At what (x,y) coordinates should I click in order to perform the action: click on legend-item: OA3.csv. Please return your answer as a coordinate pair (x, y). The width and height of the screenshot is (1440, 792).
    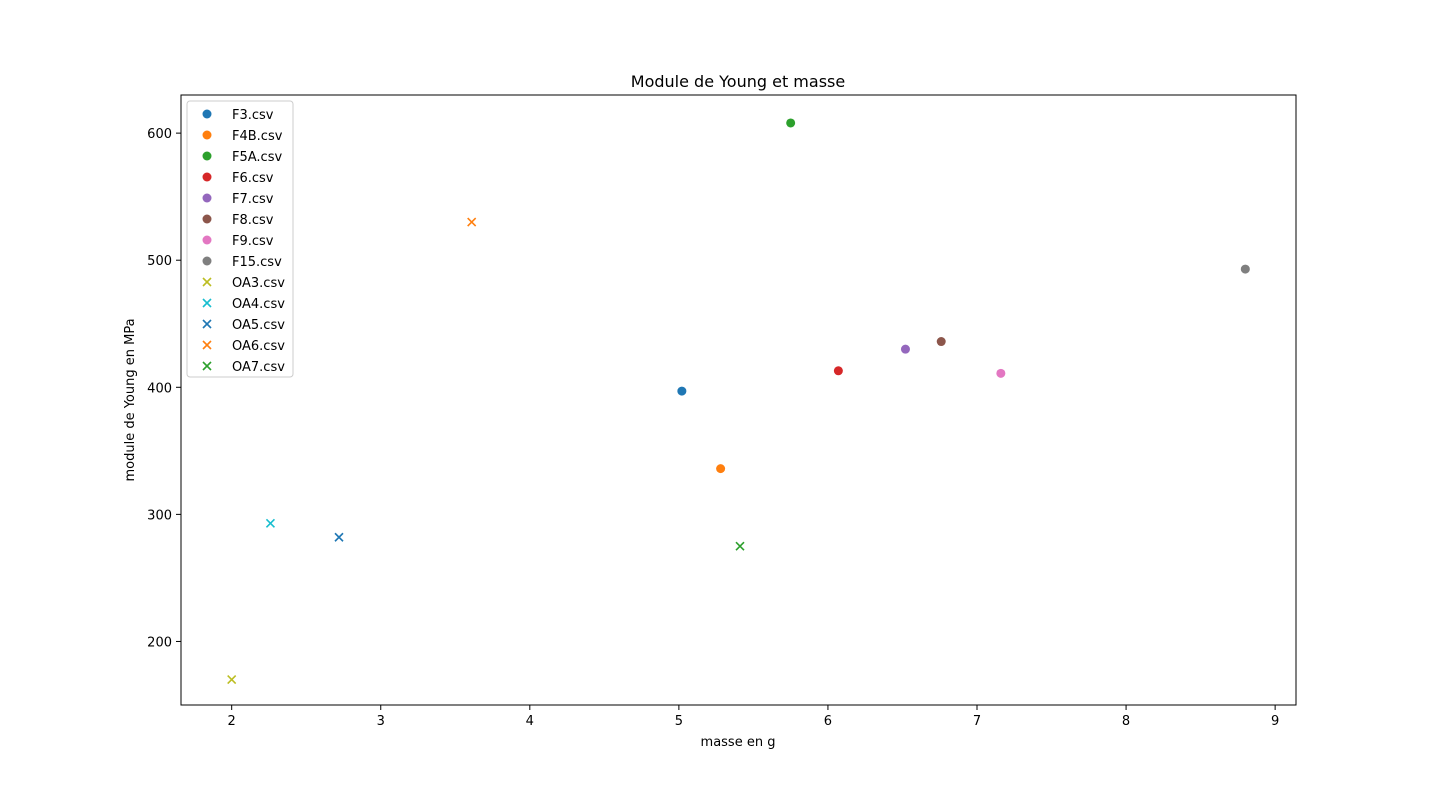
    Looking at the image, I should click on (243, 283).